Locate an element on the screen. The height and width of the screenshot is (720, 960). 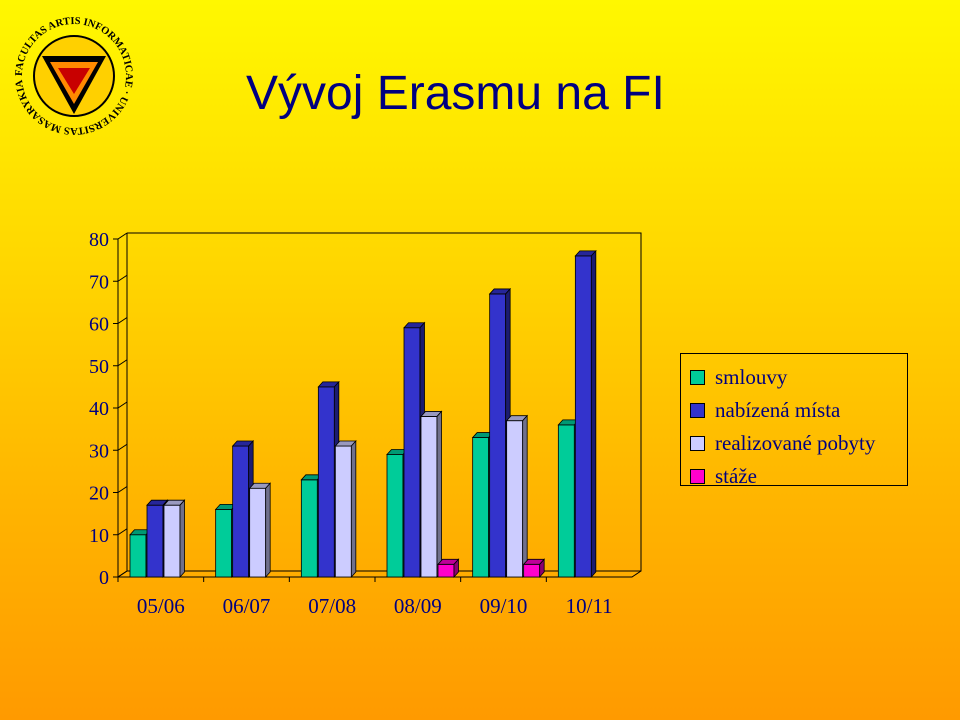
legend-item-staze: stáže is located at coordinates (794, 476).